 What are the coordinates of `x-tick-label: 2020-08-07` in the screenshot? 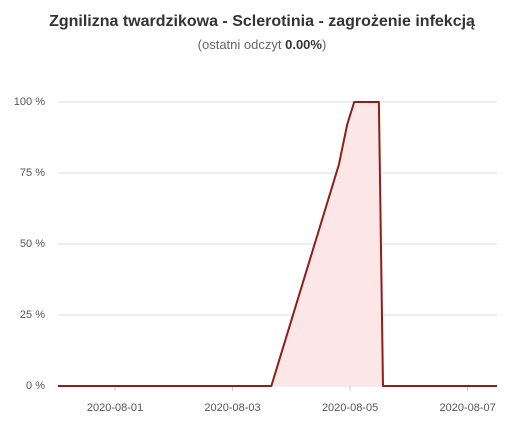 It's located at (467, 408).